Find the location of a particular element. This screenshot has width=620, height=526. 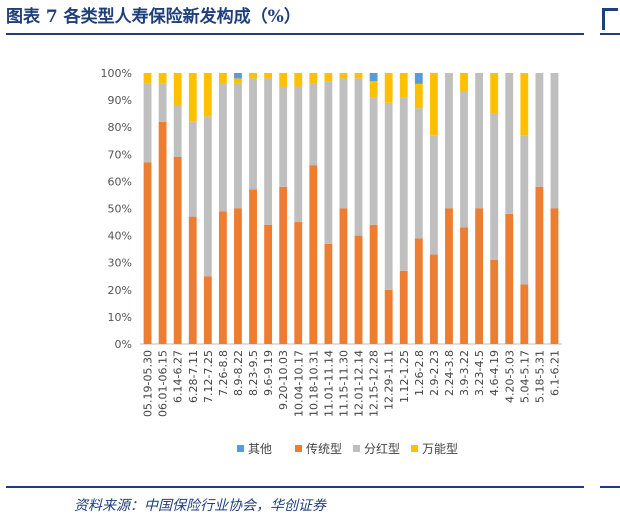

source-note: 资料来源：中国保险行业协会，华创证券 is located at coordinates (200, 506).